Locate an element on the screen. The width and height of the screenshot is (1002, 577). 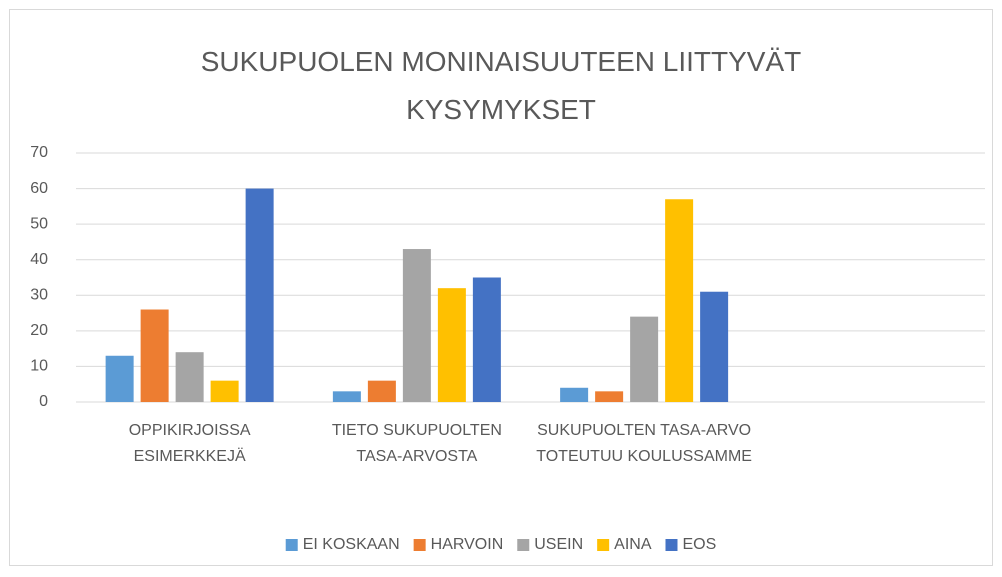
y-tick-label: 0 is located at coordinates (43, 401).